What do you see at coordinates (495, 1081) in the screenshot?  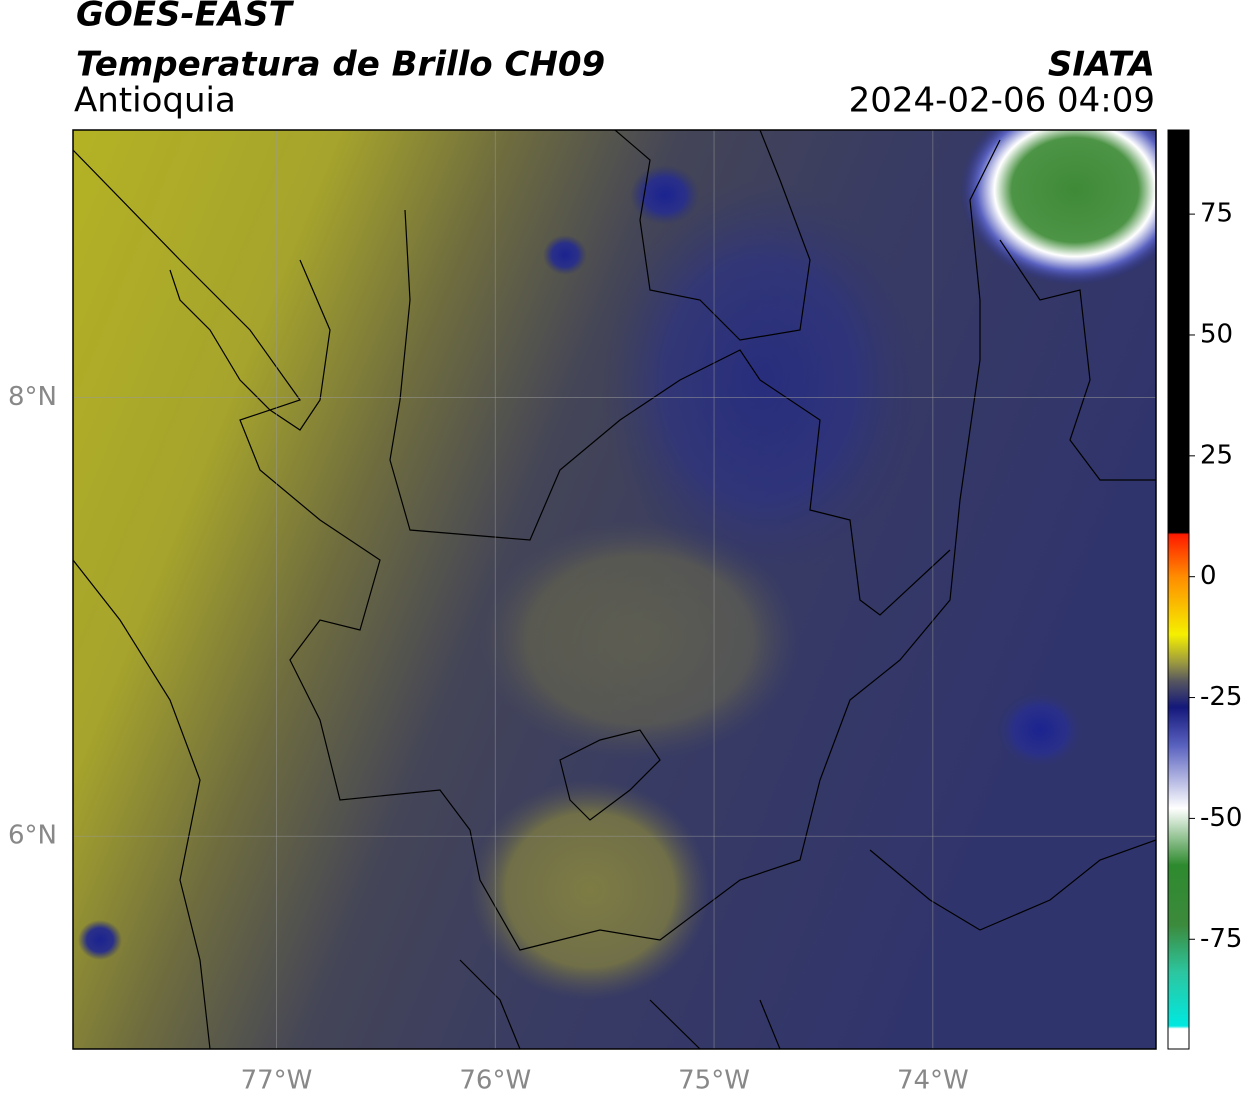 I see `x-tick-label: 76°W` at bounding box center [495, 1081].